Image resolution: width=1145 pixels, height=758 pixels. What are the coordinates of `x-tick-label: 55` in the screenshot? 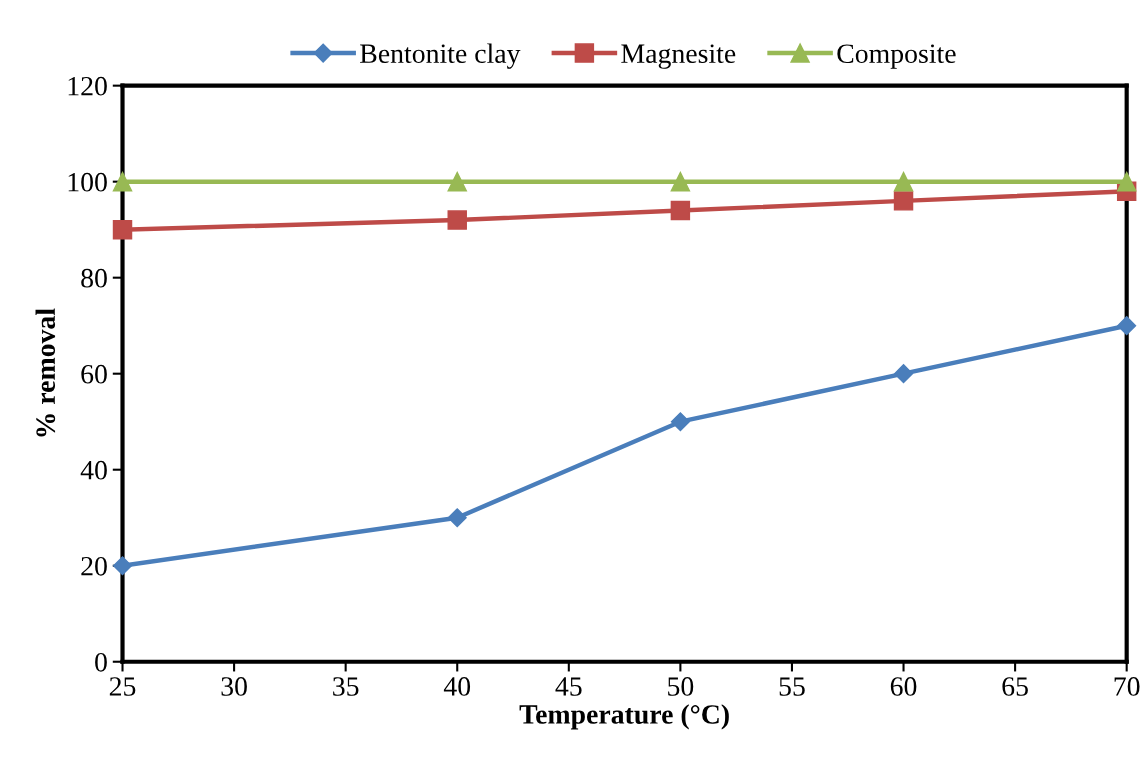 It's located at (792, 686).